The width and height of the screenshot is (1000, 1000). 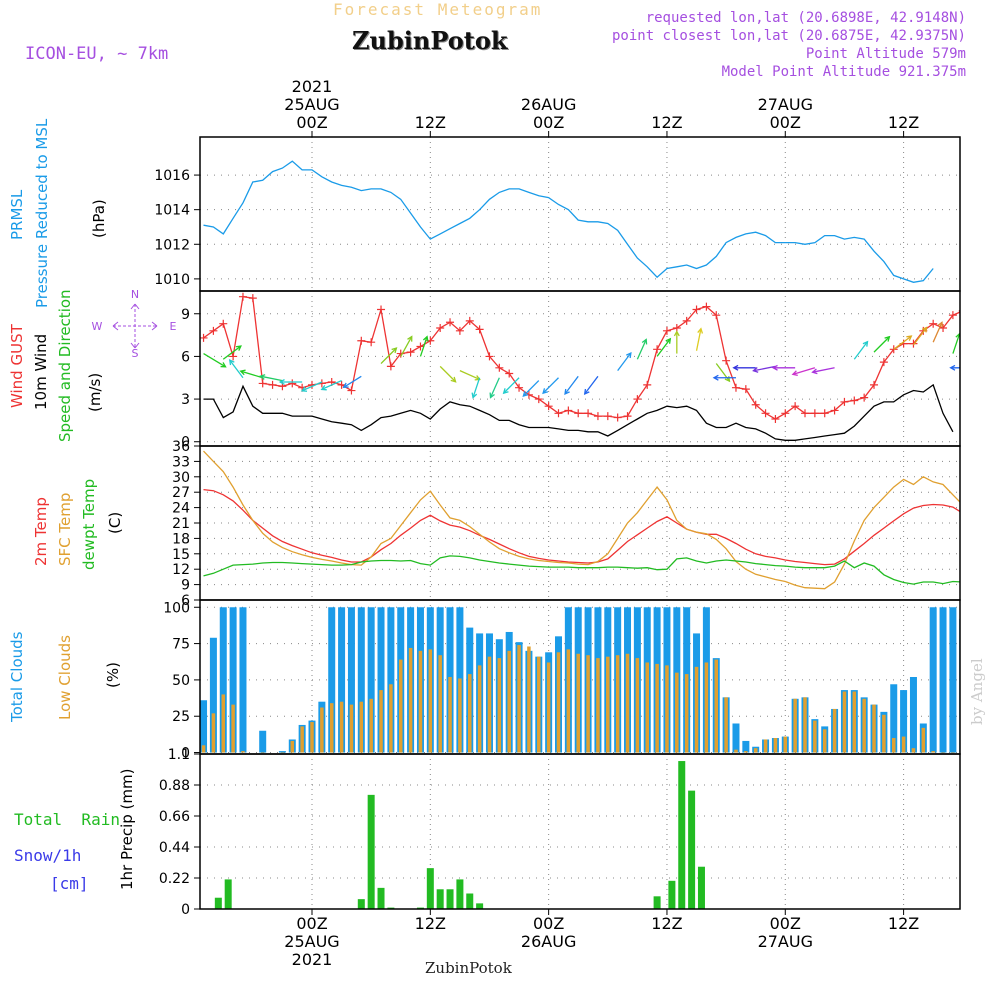 I want to click on wind-plot, so click(x=580, y=366).